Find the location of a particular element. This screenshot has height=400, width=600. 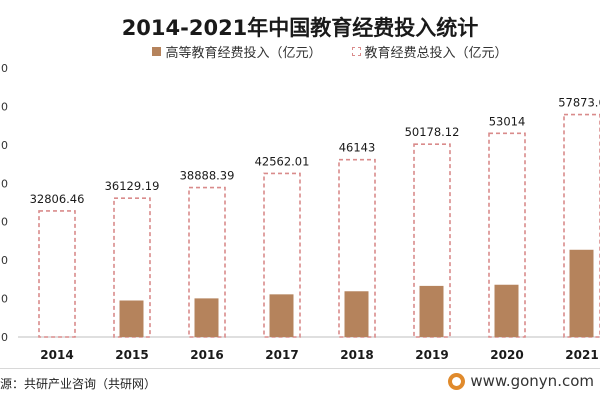

legend-item-total-education: 教育经费总投入（亿元） is located at coordinates (429, 51).